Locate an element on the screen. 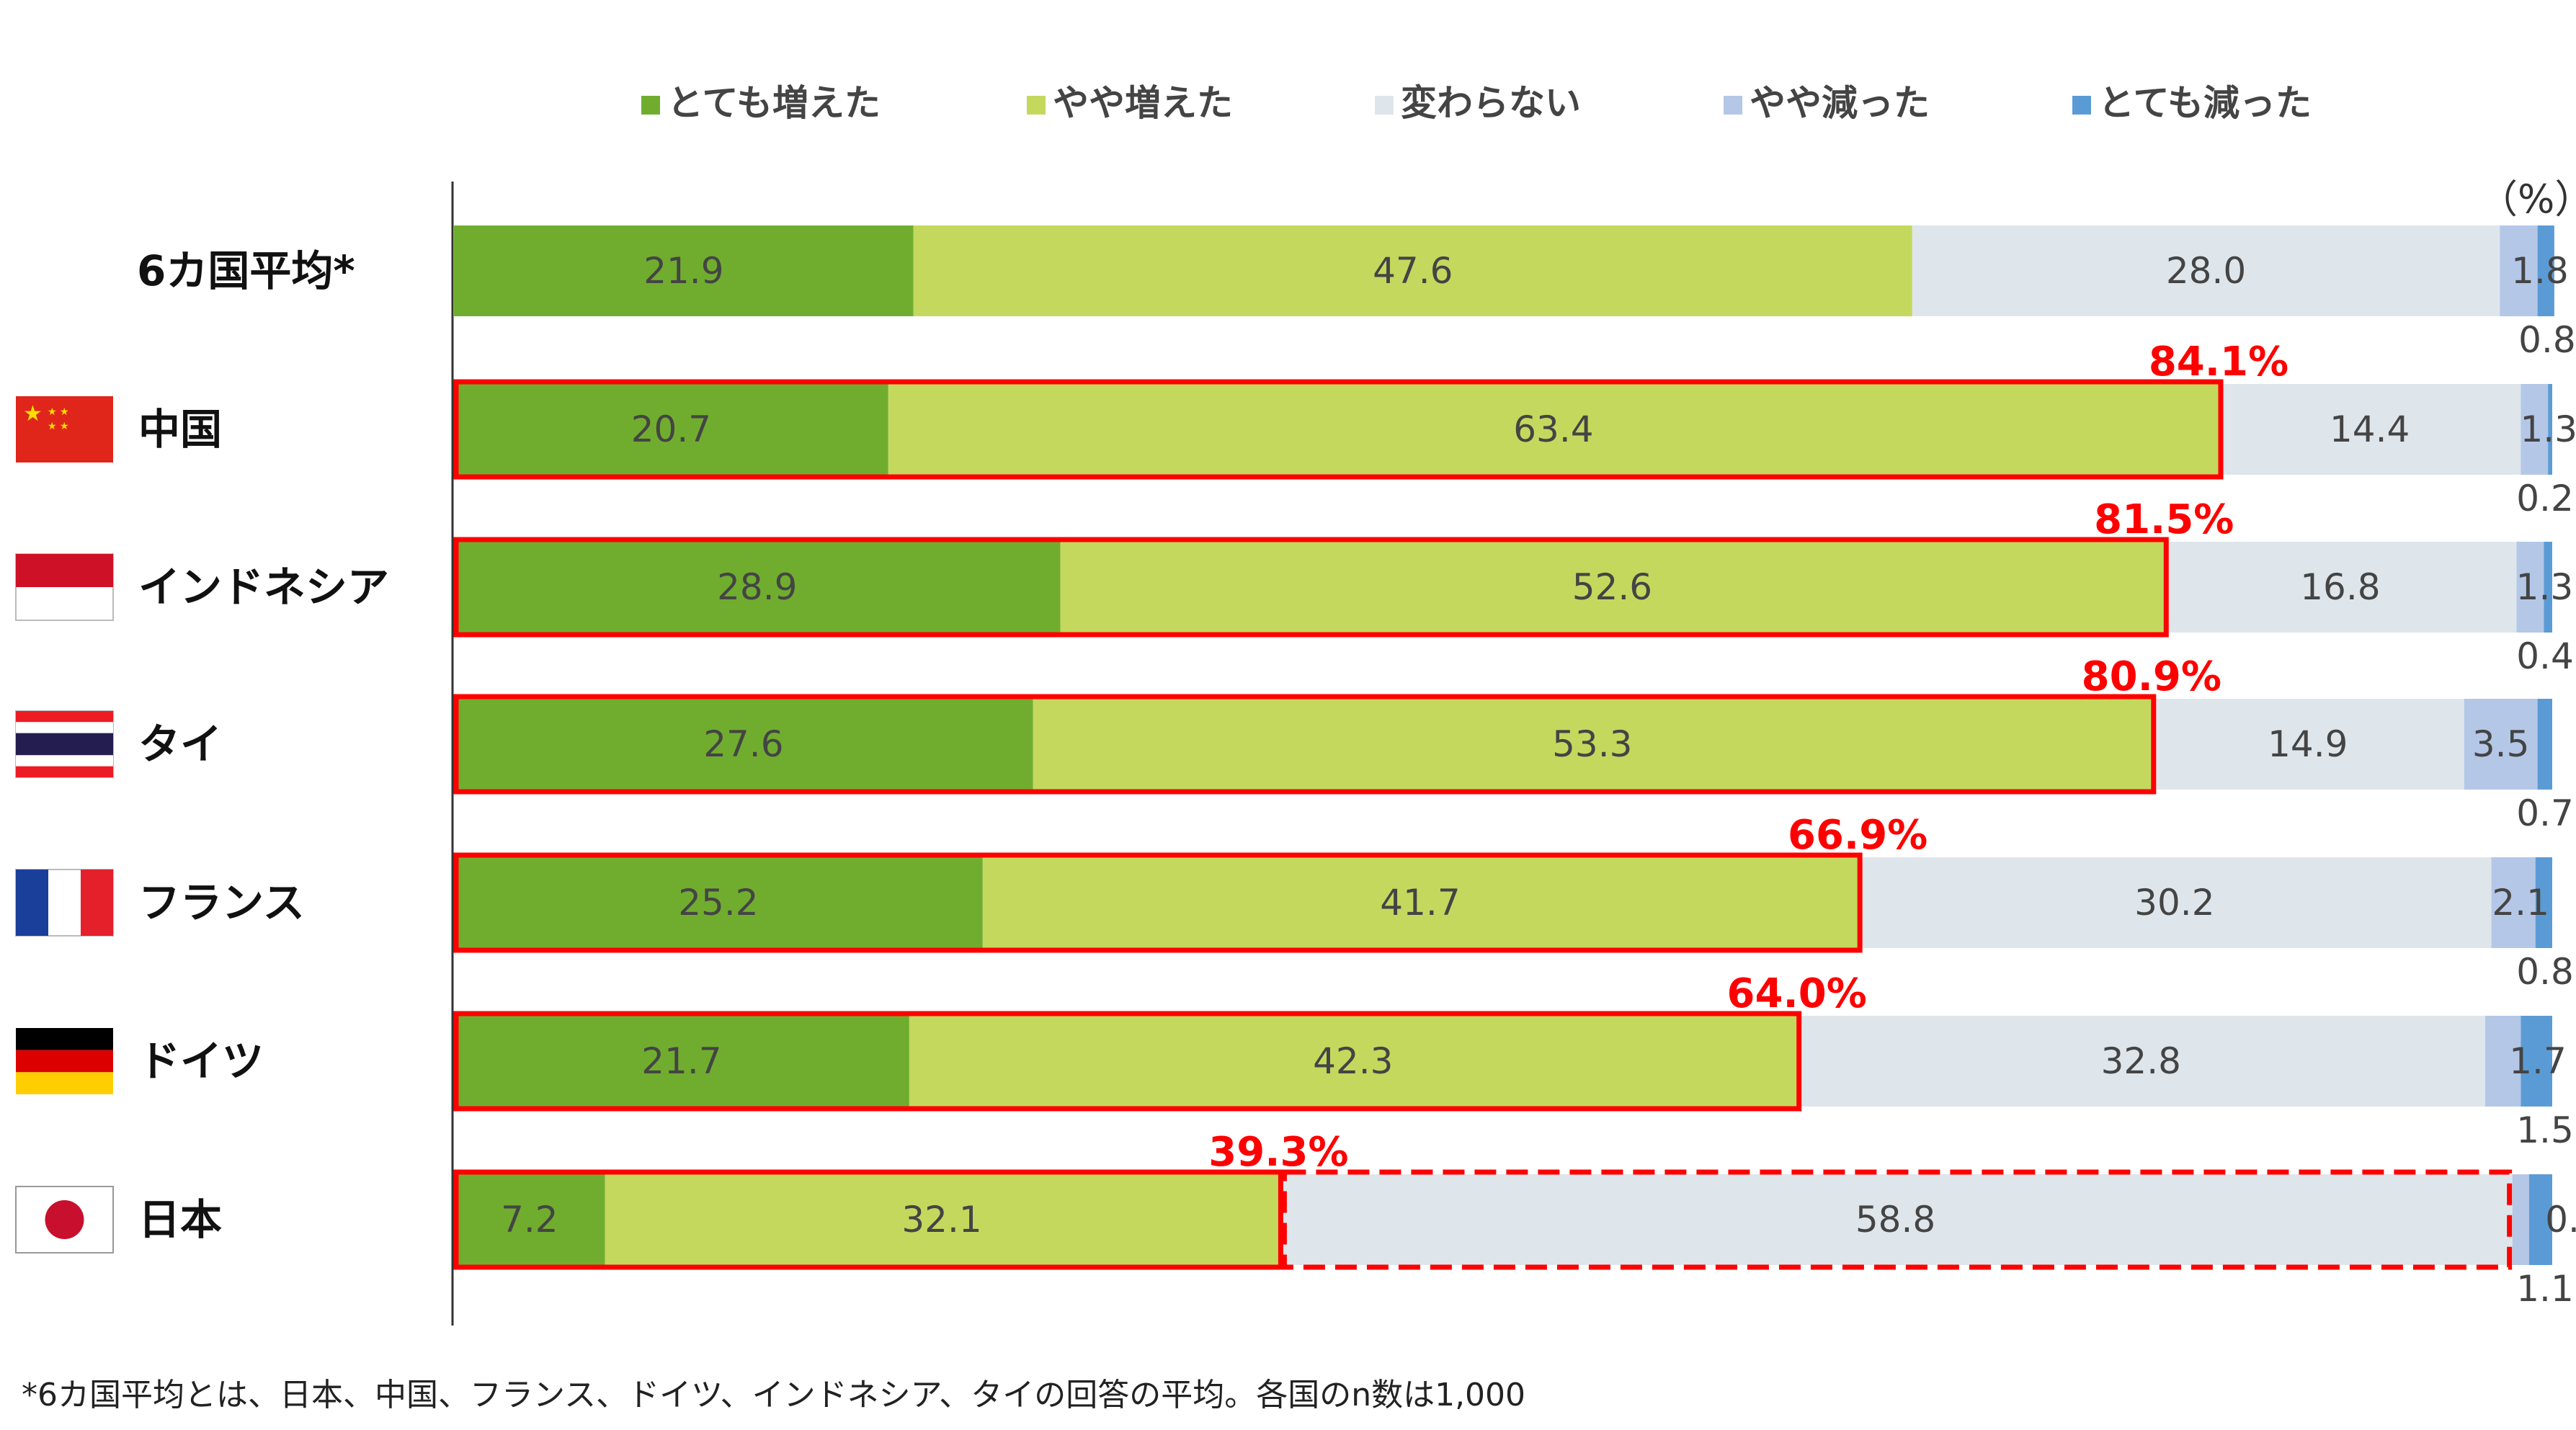  data-label: 21.9 is located at coordinates (683, 271).